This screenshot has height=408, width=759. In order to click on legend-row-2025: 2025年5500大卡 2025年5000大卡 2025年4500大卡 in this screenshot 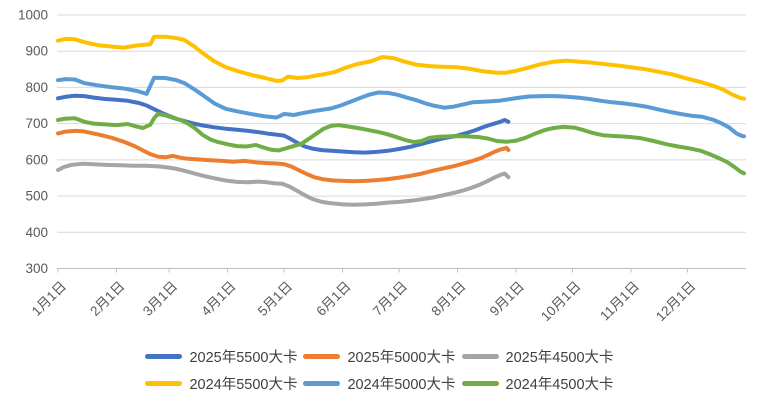, I will do `click(379, 356)`.